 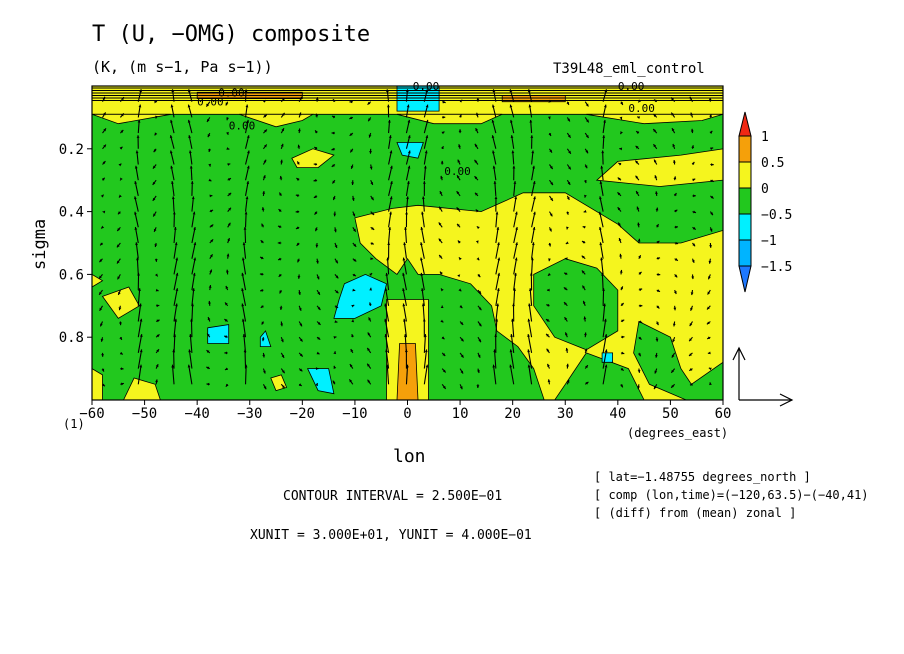 What do you see at coordinates (670, 414) in the screenshot?
I see `x-tick-label-11: 50` at bounding box center [670, 414].